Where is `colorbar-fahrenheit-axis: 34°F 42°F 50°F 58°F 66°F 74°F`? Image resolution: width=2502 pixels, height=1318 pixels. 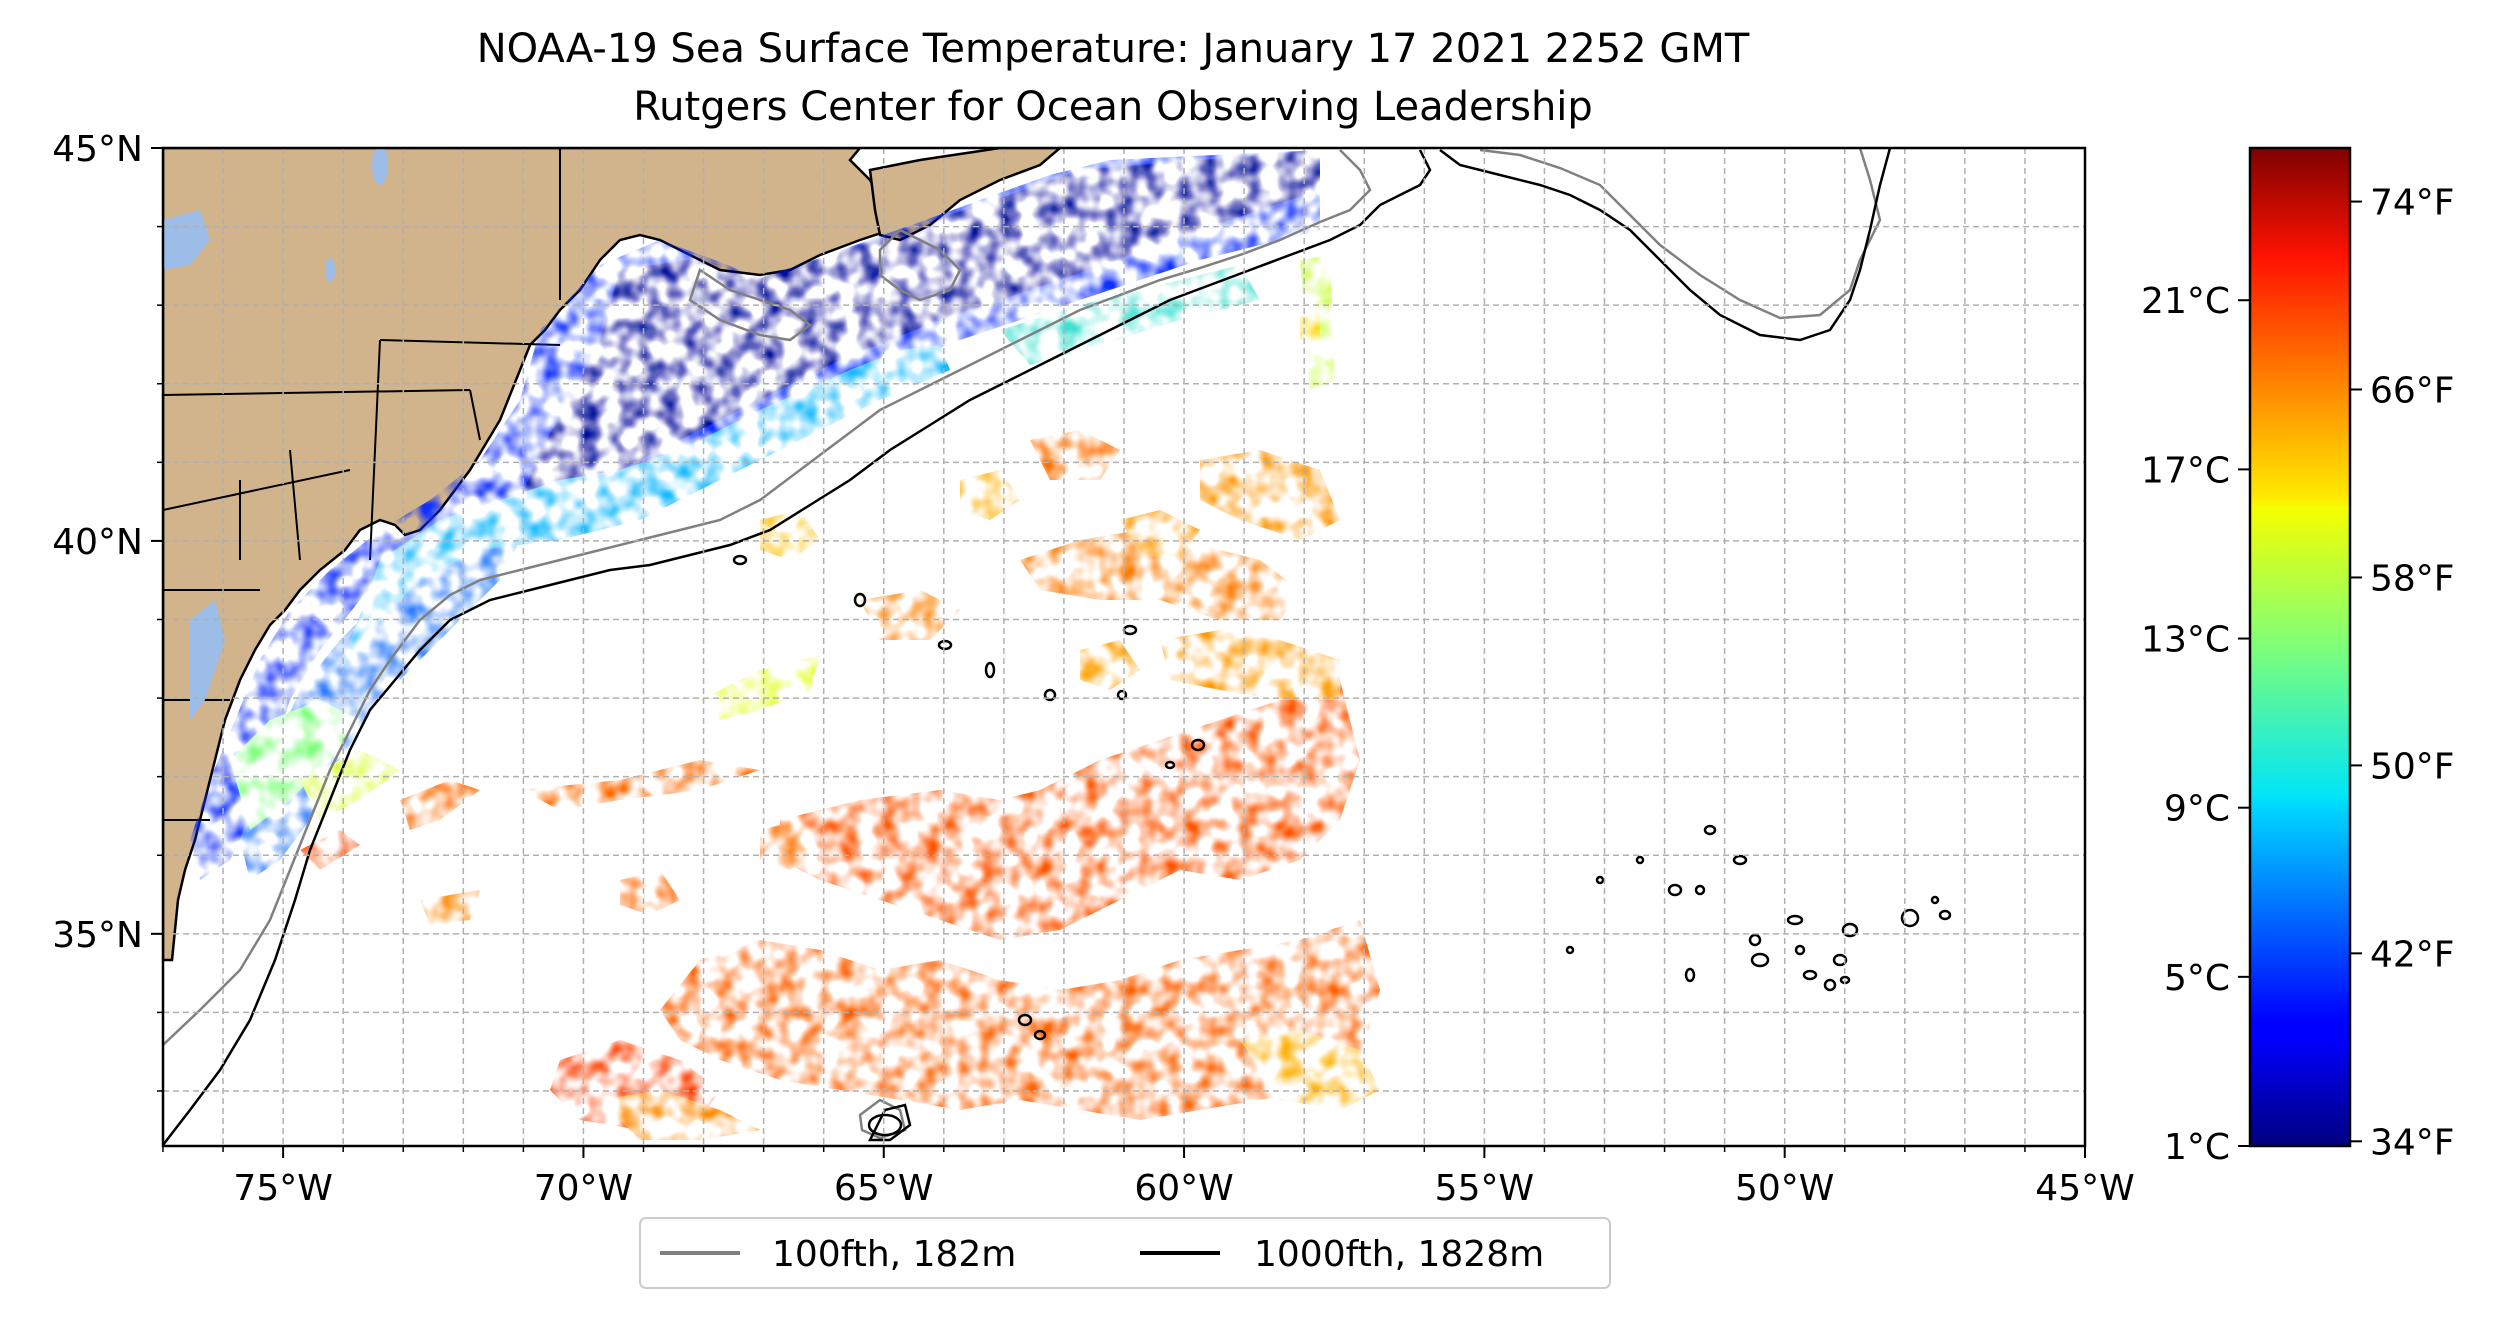 colorbar-fahrenheit-axis: 34°F 42°F 50°F 58°F 66°F 74°F is located at coordinates (2402, 673).